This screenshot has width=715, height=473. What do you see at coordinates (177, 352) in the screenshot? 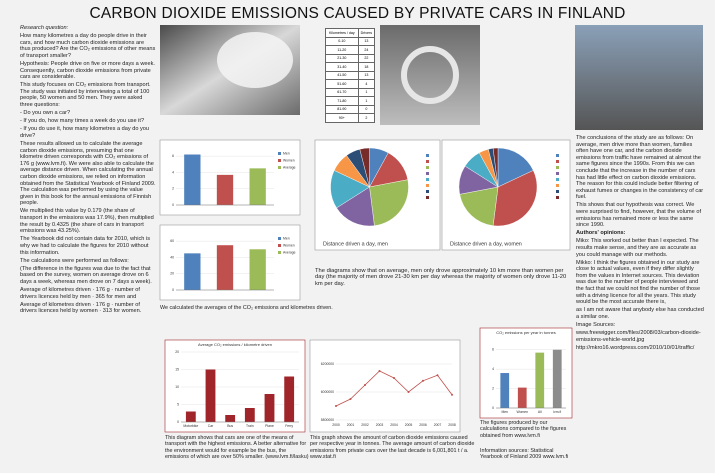
I see `y-tick-label: 20` at bounding box center [177, 352].